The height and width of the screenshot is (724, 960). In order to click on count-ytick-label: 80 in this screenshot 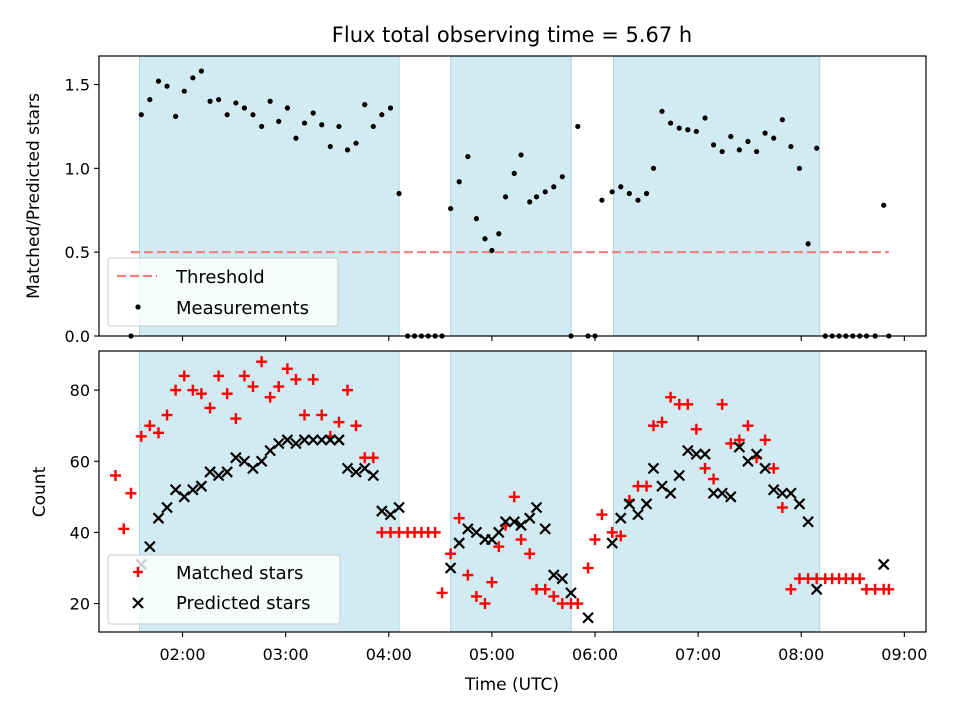, I will do `click(80, 390)`.